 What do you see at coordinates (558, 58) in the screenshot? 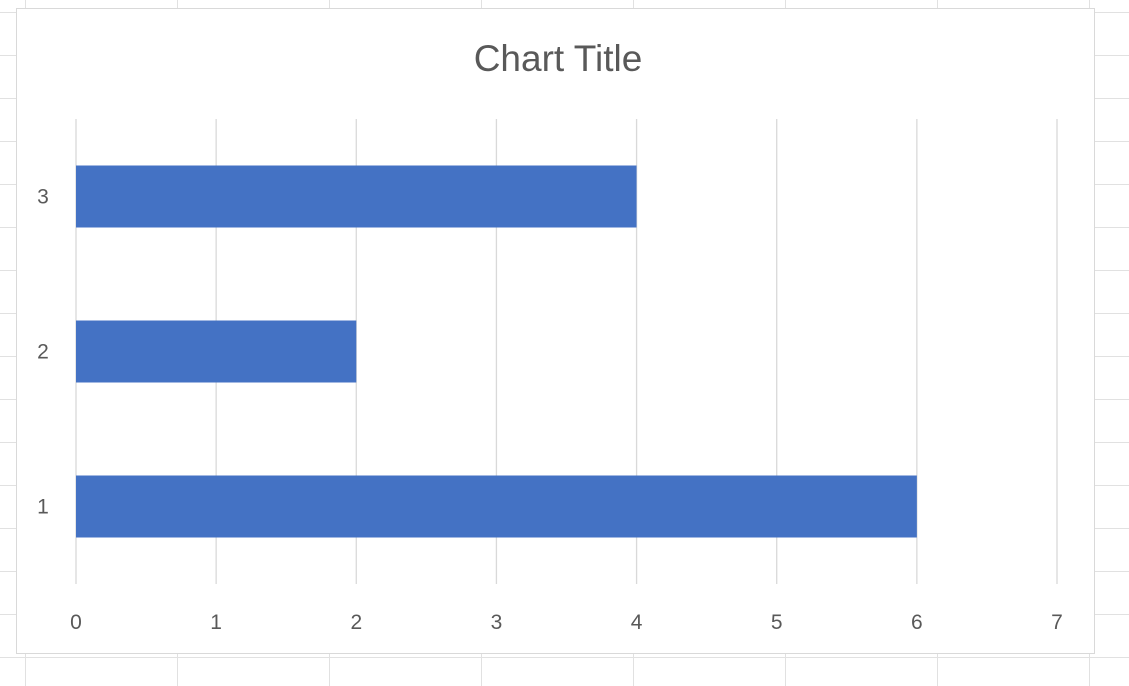
I see `chart-title: Chart Title` at bounding box center [558, 58].